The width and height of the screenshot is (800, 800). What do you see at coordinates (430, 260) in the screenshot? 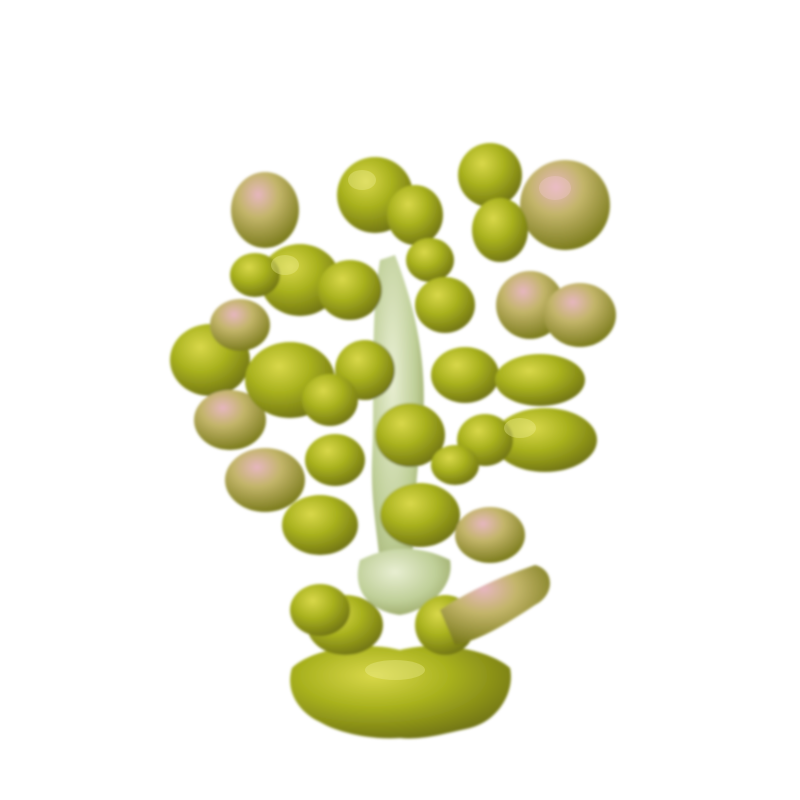
I see `lobe-c3` at bounding box center [430, 260].